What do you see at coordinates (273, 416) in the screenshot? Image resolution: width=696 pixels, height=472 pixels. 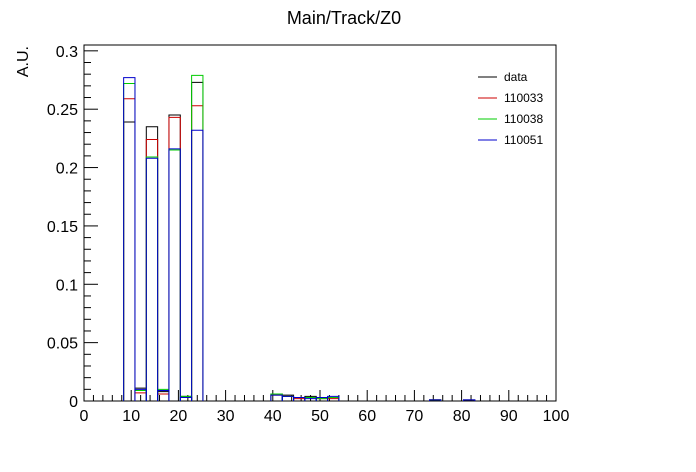 I see `x-tick-label: 40` at bounding box center [273, 416].